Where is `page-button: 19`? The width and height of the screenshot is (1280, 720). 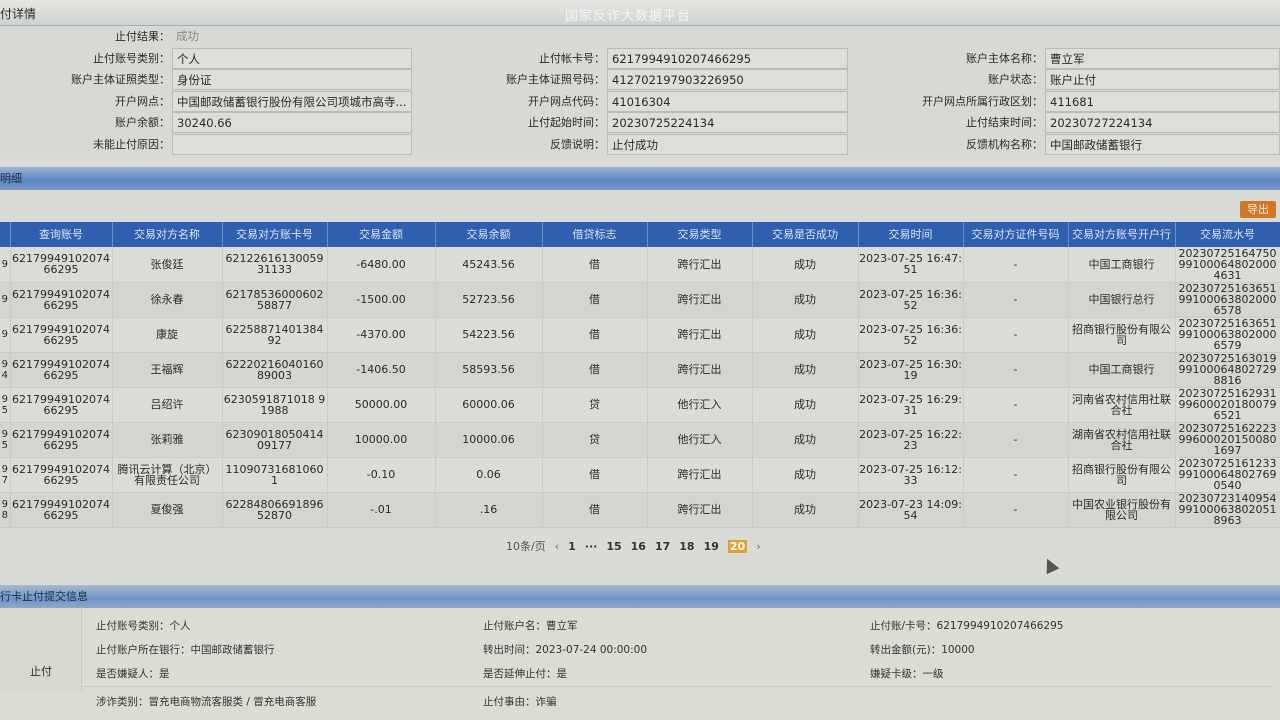
page-button: 19 is located at coordinates (711, 546).